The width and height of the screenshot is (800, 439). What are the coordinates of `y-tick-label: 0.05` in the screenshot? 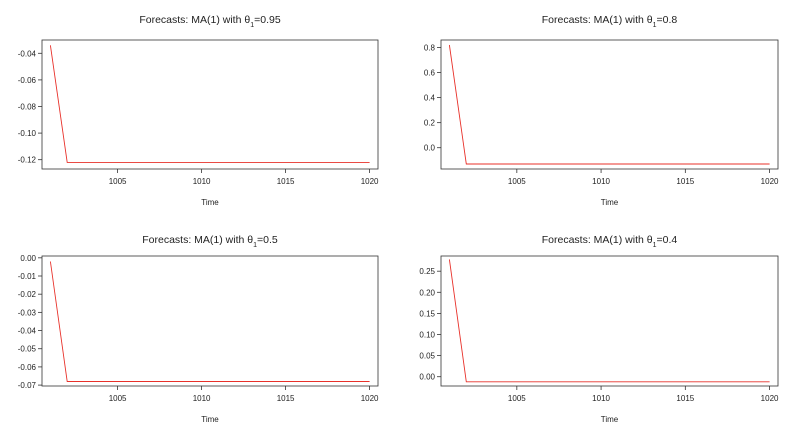 It's located at (427, 356).